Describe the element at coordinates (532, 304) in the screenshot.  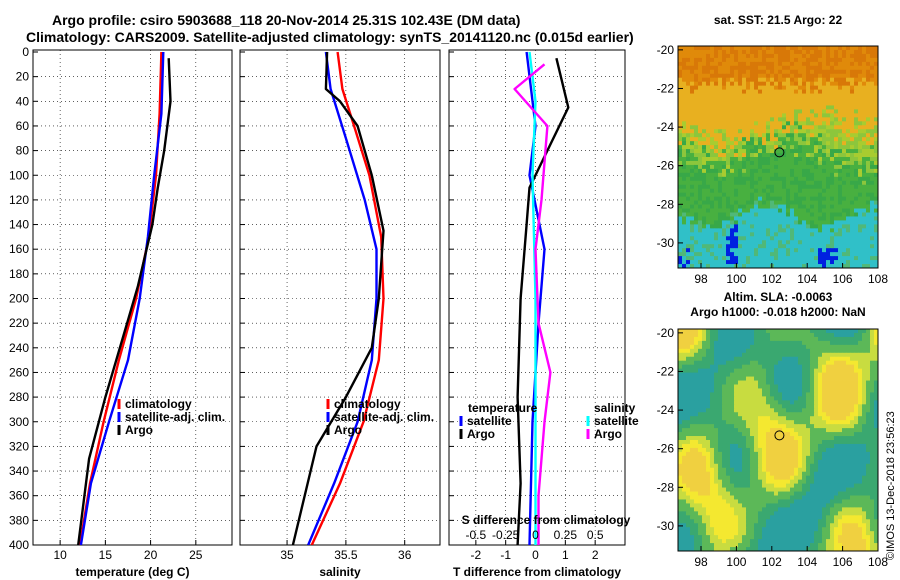
I see `series-line-salinity-argo` at that location.